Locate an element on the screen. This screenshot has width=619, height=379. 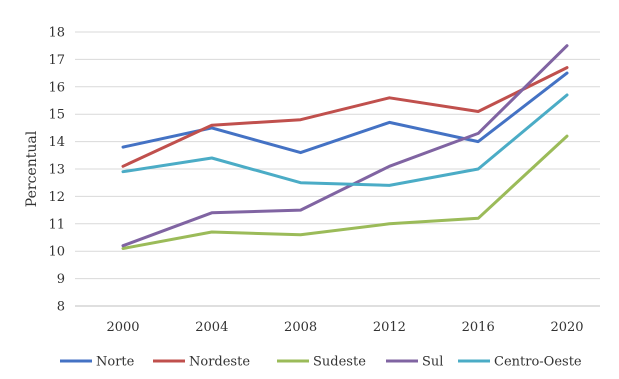
y-tick-label: 9 is located at coordinates (61, 279).